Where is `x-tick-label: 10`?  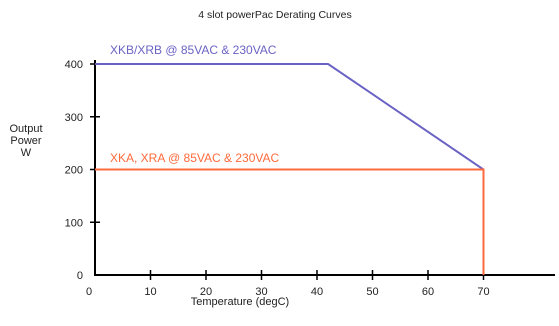
x-tick-label: 10 is located at coordinates (150, 292).